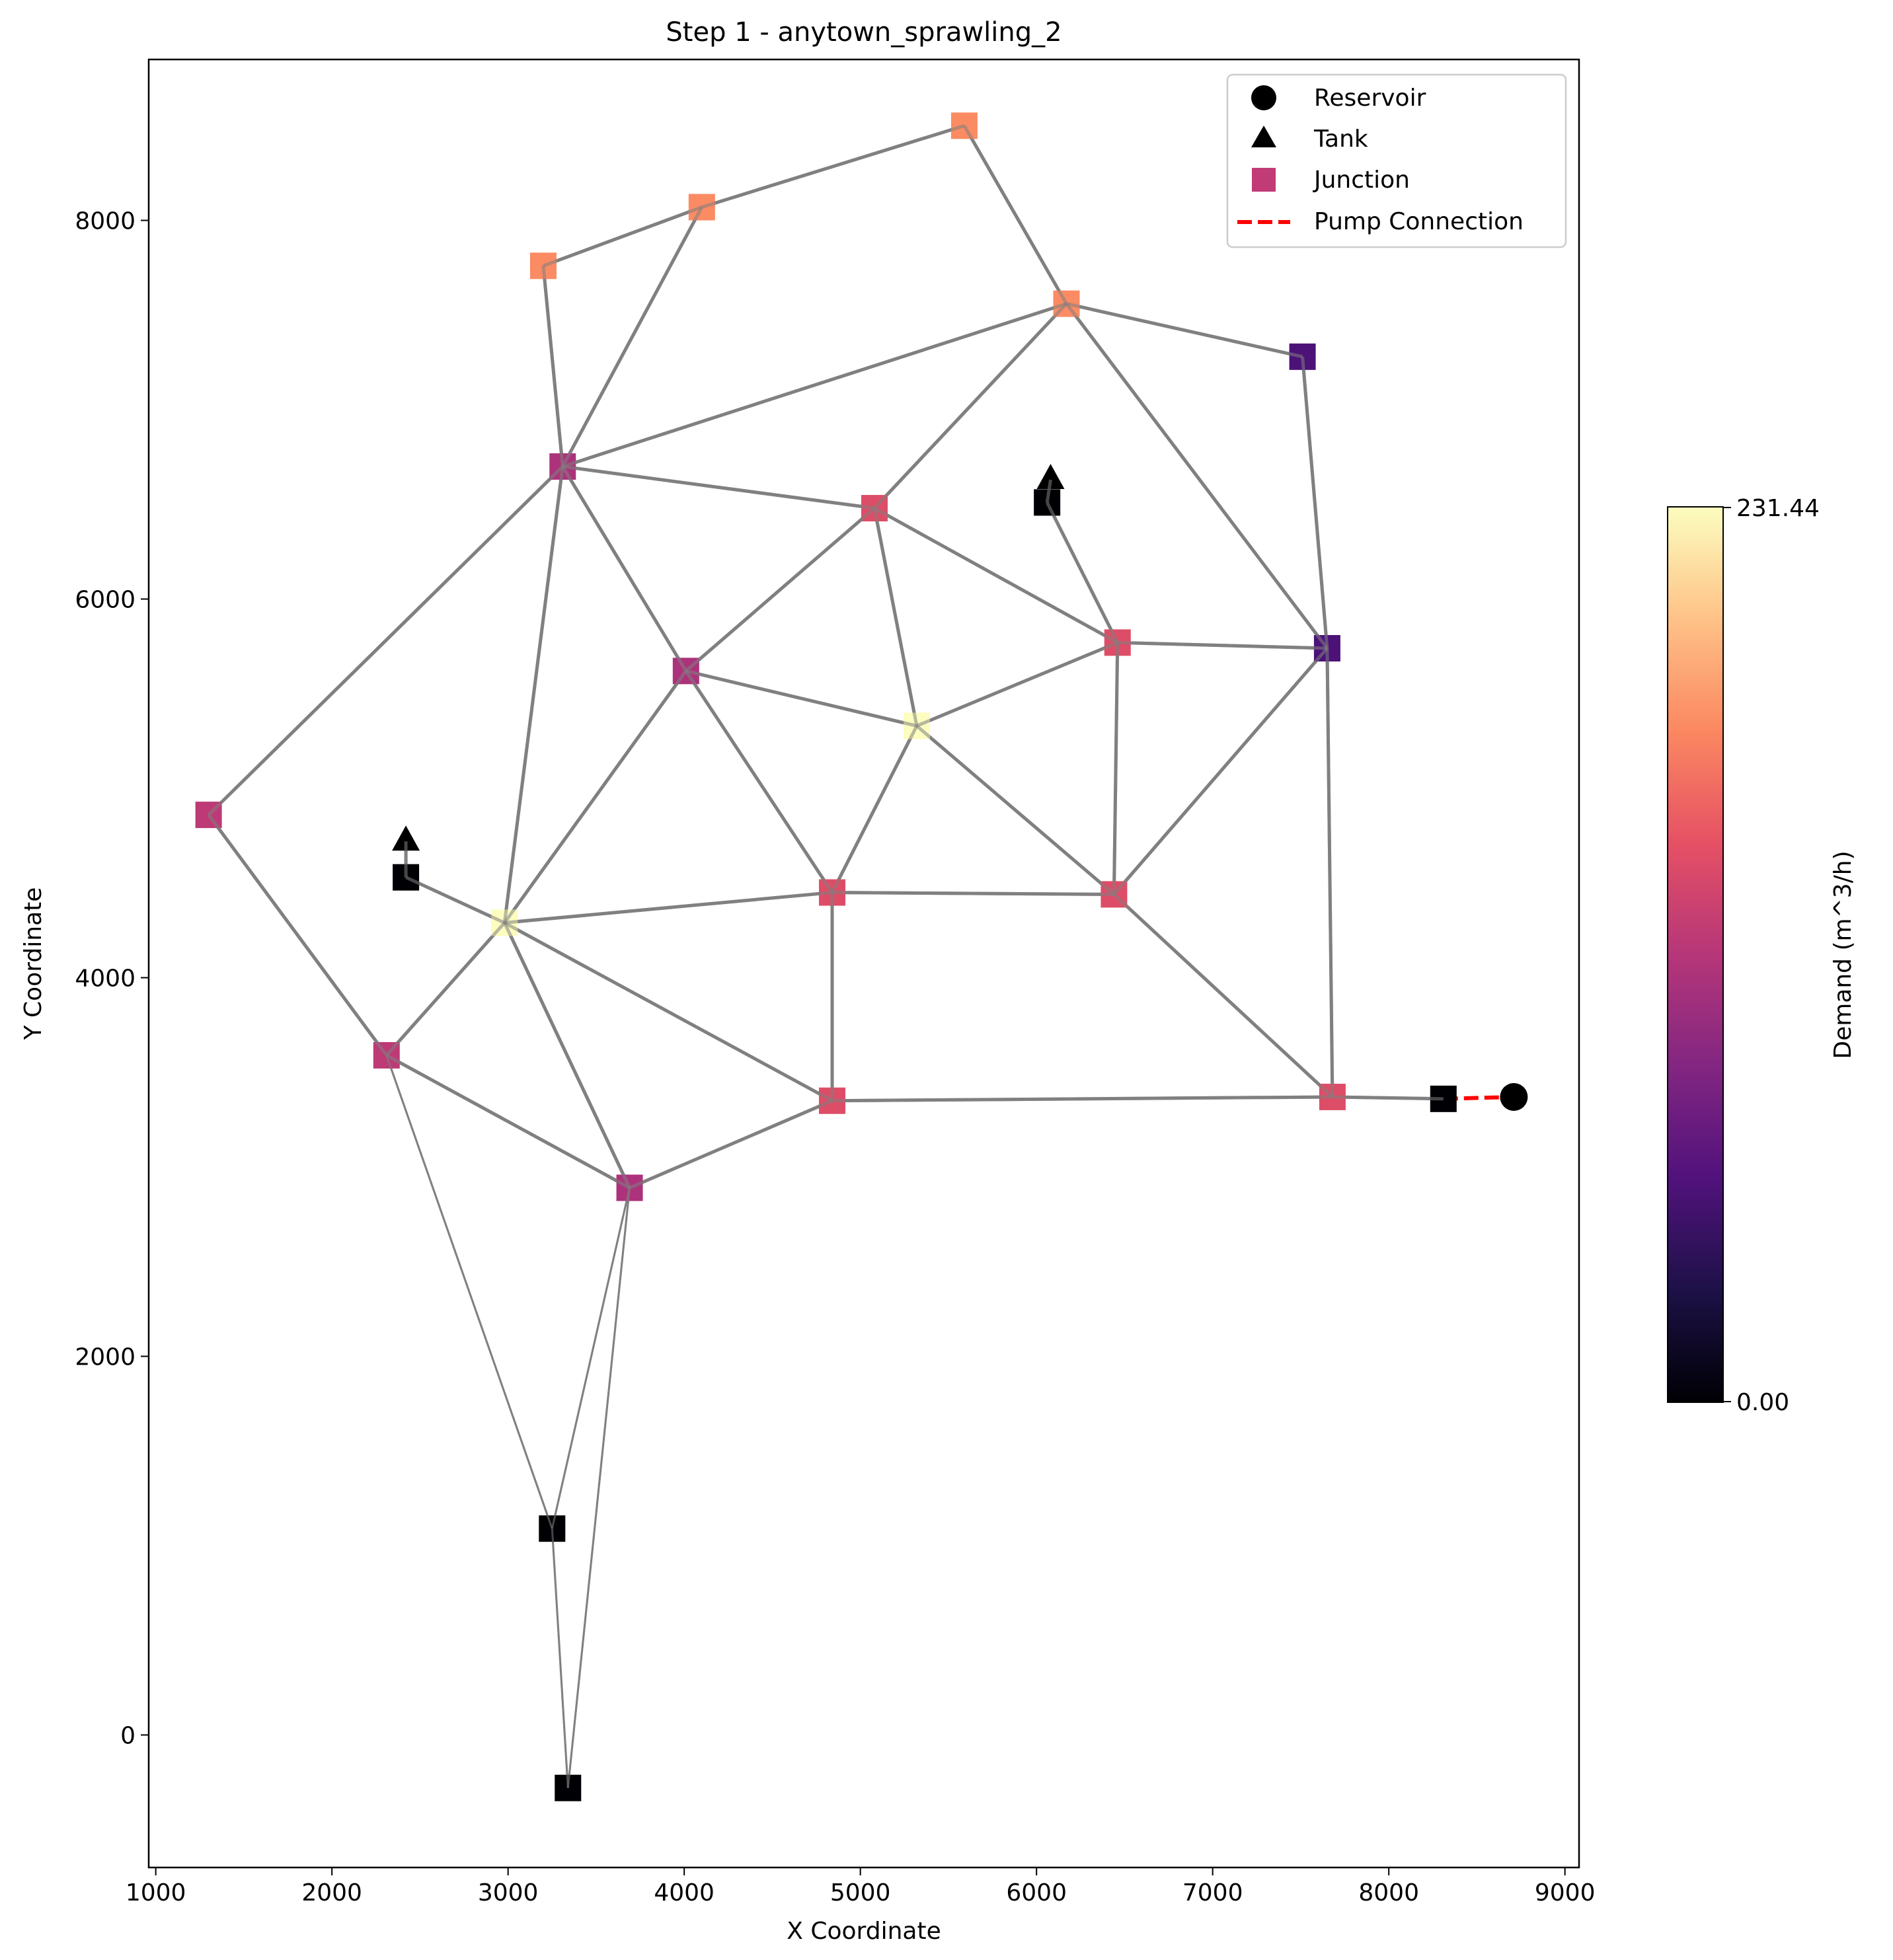 This screenshot has width=1893, height=1960. I want to click on y-tick-label: 6000, so click(105, 600).